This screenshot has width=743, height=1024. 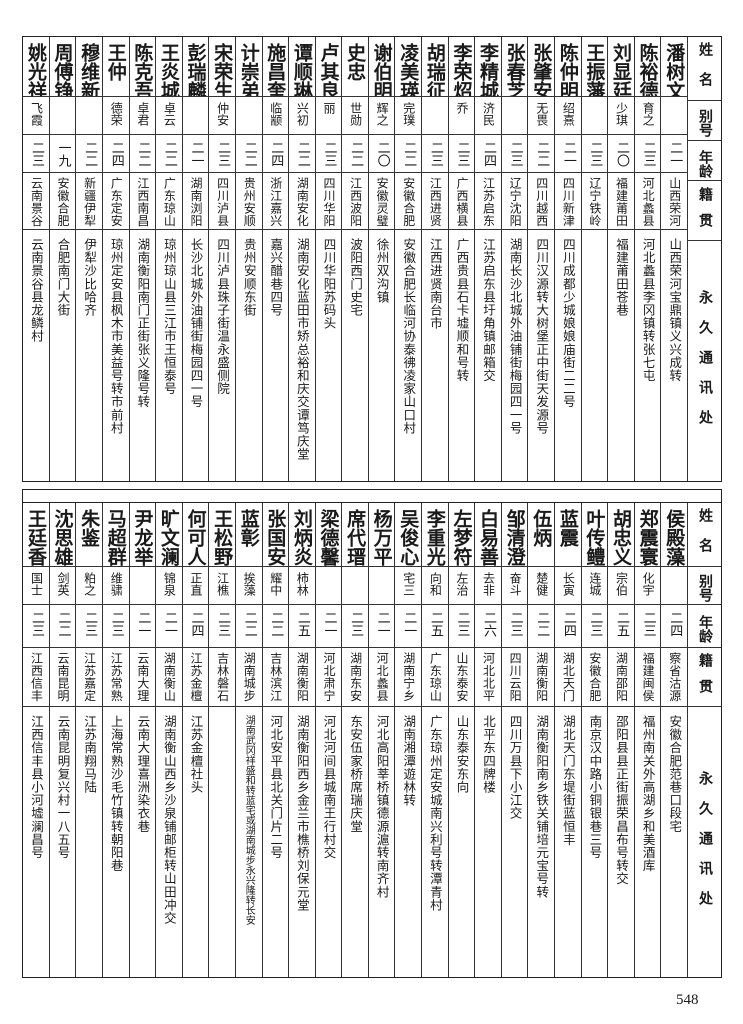 What do you see at coordinates (356, 774) in the screenshot?
I see `address-text: 东安伍家桥席瑞庆堂` at bounding box center [356, 774].